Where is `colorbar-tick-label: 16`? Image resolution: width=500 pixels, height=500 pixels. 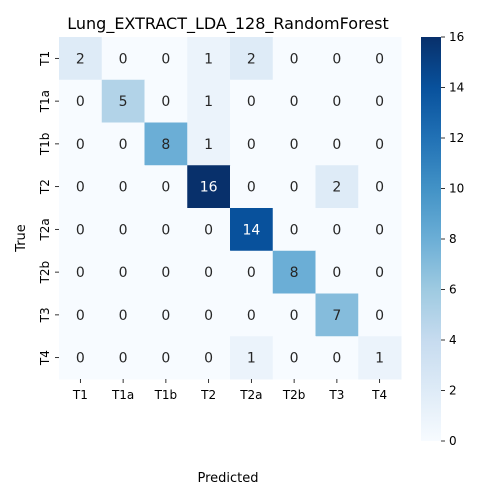 colorbar-tick-label: 16 is located at coordinates (456, 37).